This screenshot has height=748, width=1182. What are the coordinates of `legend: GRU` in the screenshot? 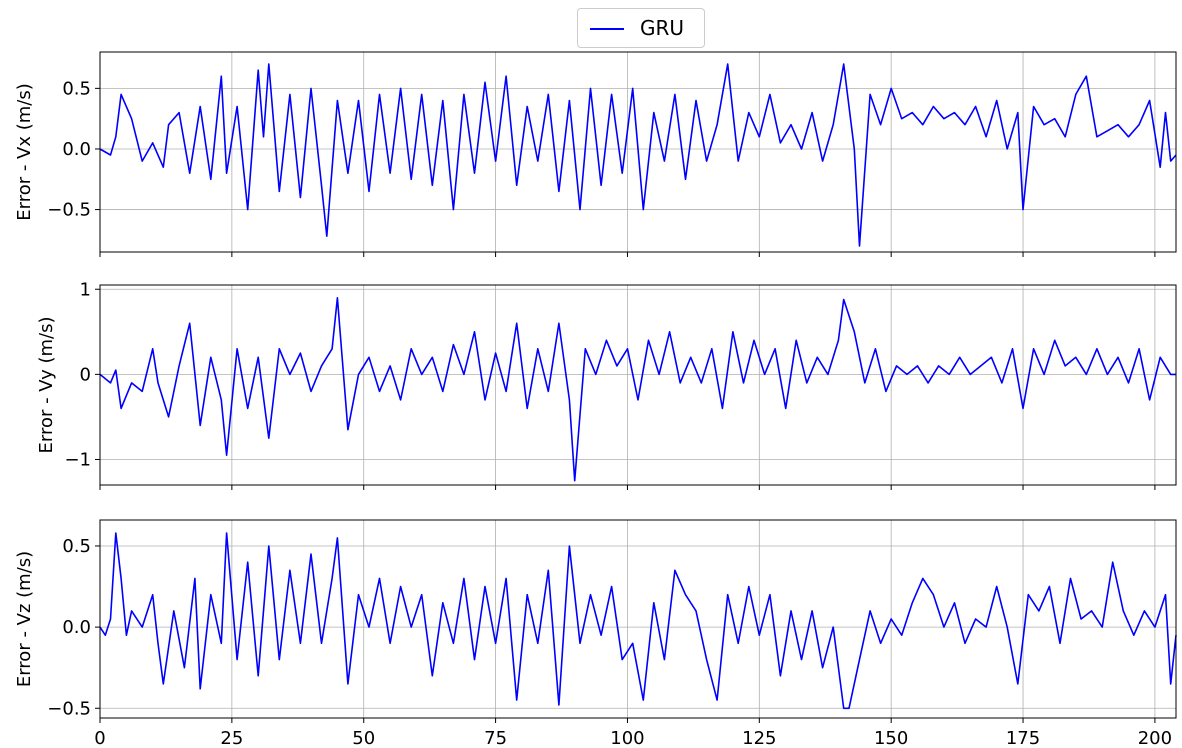 It's located at (641, 28).